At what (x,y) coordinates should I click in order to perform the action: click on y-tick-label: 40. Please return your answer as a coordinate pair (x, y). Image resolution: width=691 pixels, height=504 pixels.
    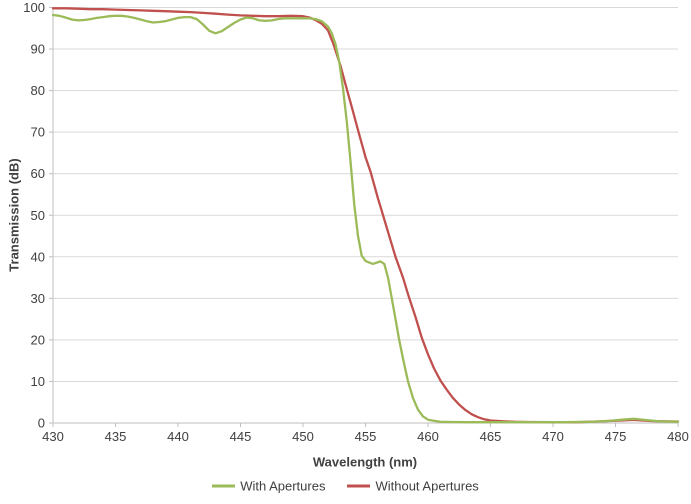
    Looking at the image, I should click on (38, 256).